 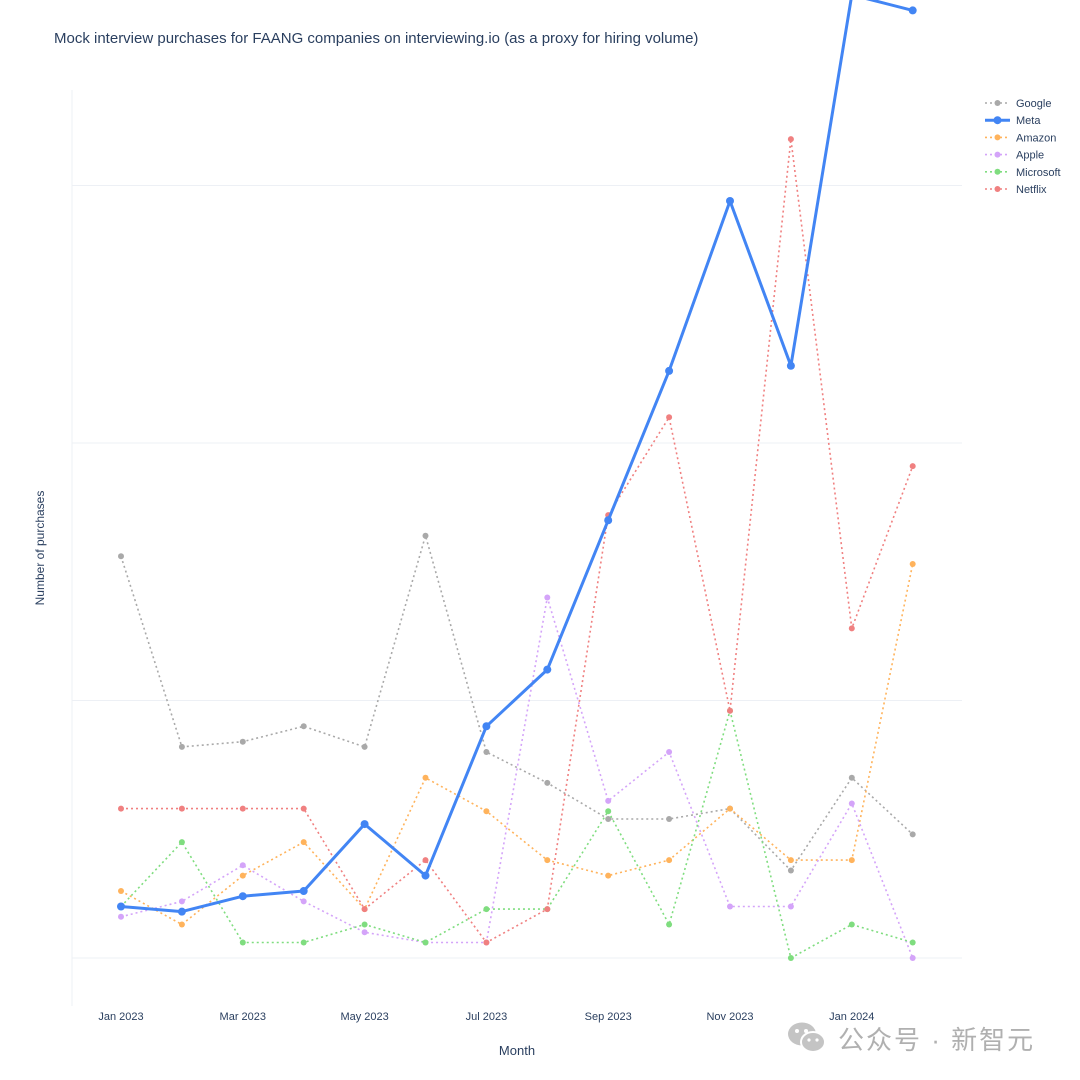 I want to click on x-tick-label: May 2023, so click(x=364, y=1017).